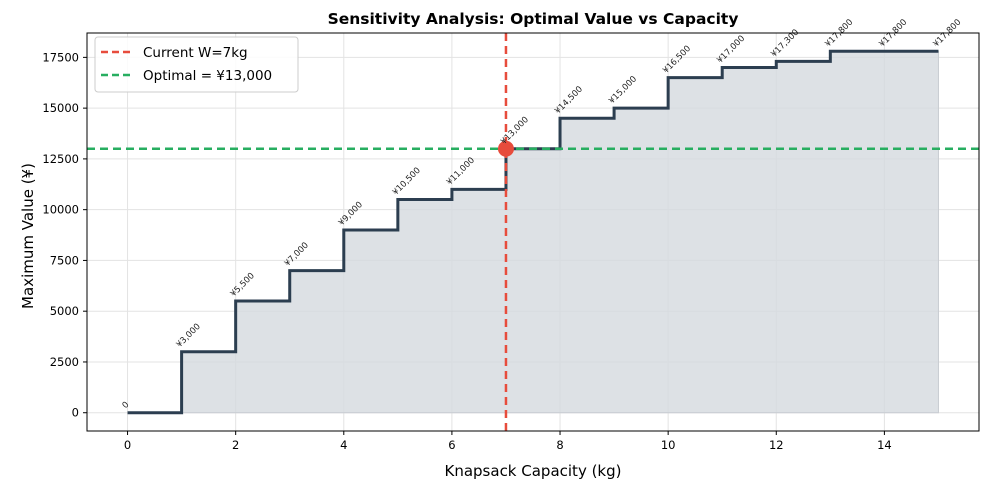  What do you see at coordinates (505, 148) in the screenshot?
I see `optimal-point-marker` at bounding box center [505, 148].